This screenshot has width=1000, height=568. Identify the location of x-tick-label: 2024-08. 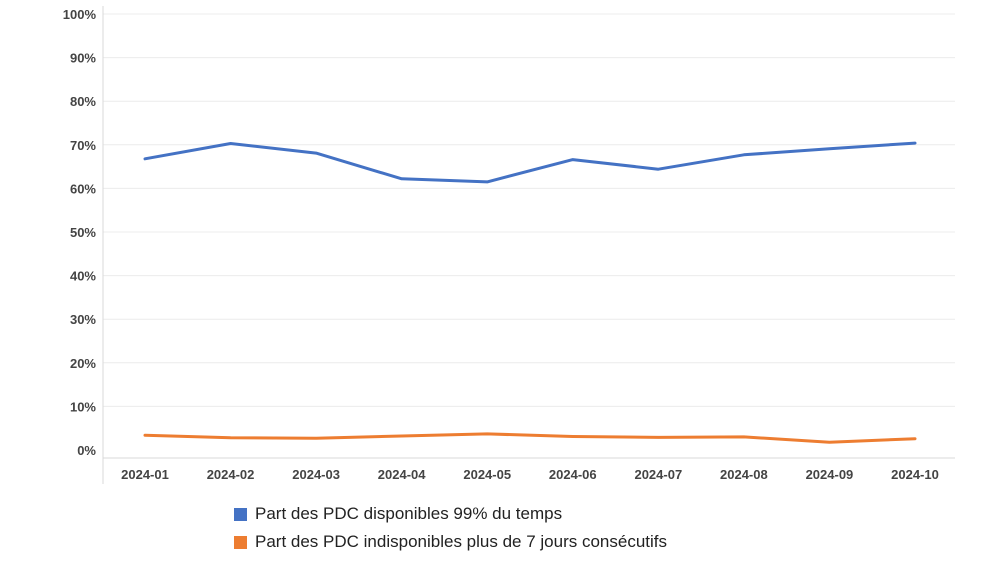
(744, 474).